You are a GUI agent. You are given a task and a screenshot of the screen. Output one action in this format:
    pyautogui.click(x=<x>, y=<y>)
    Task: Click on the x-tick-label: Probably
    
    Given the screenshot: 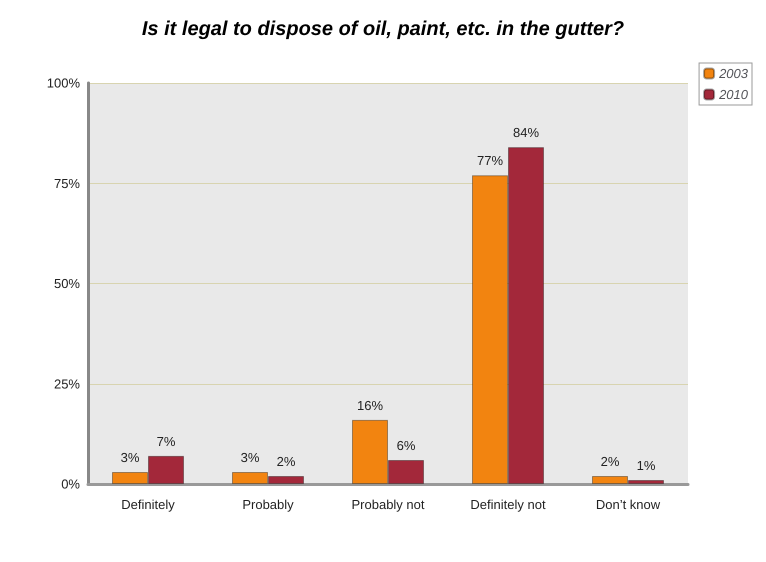 What is the action you would take?
    pyautogui.click(x=268, y=504)
    